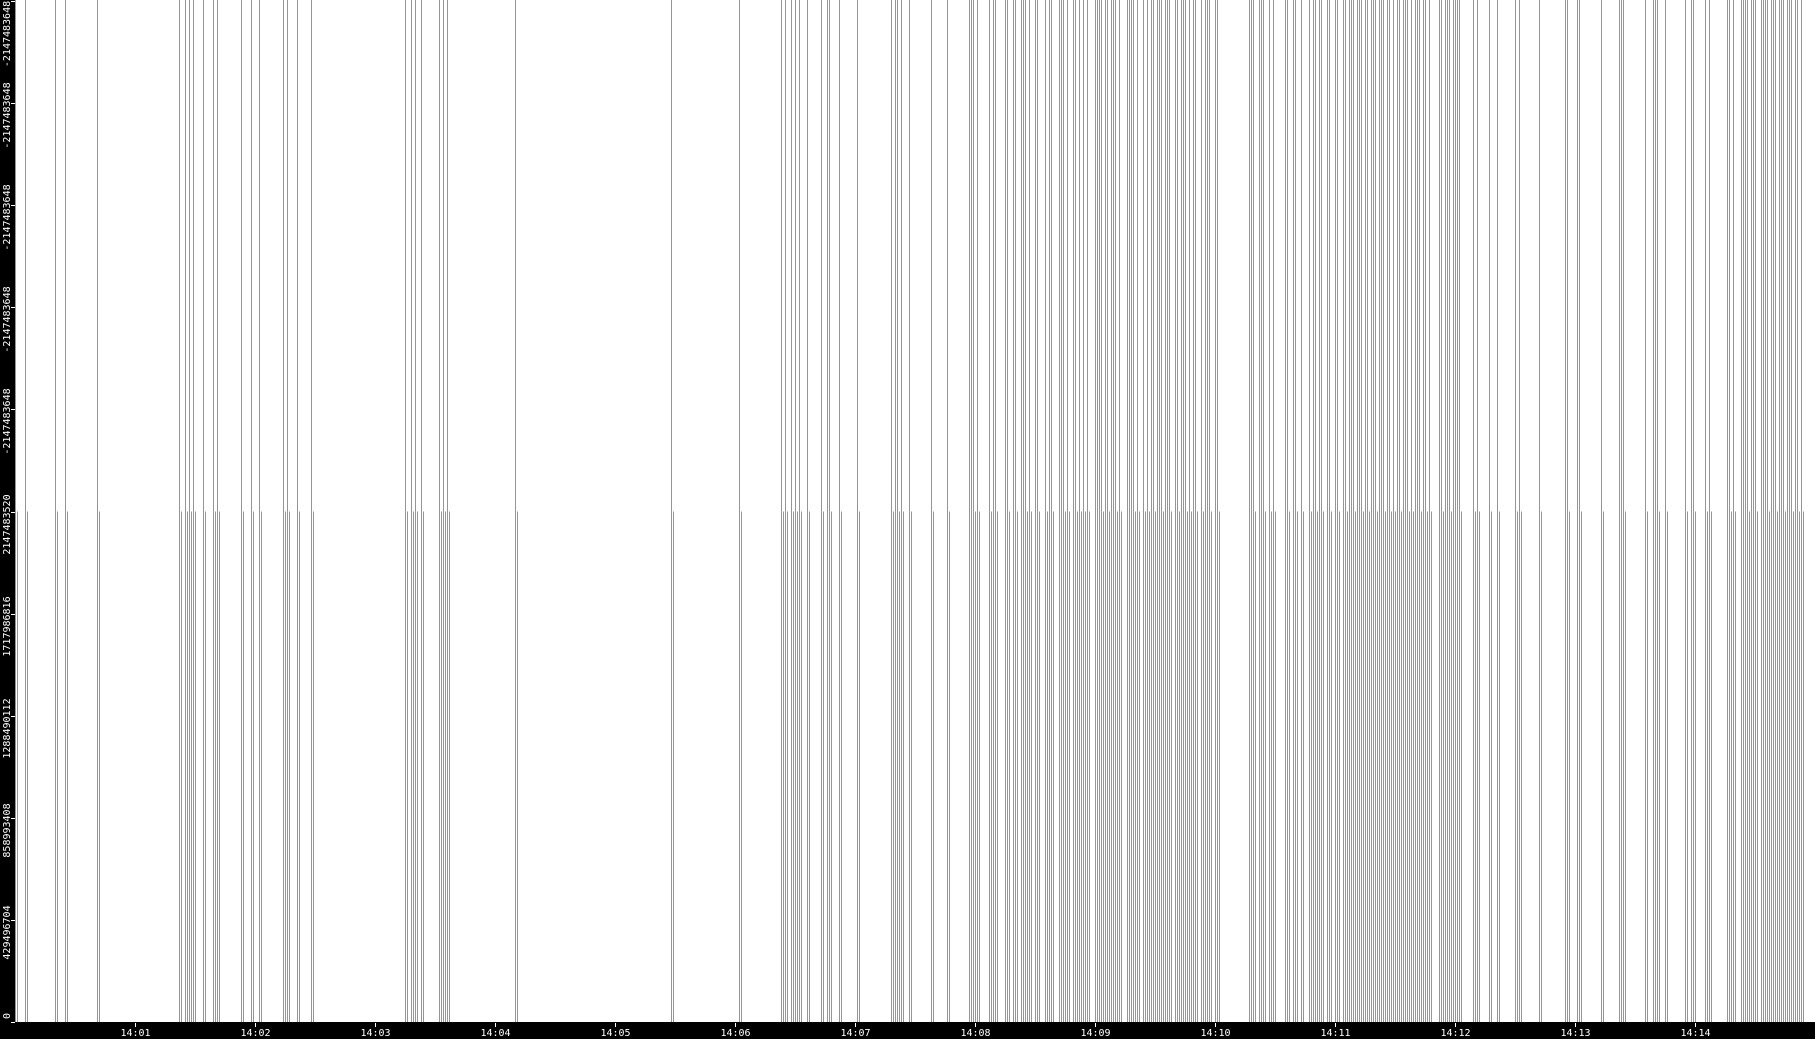  I want to click on x-tick-label: 14:07, so click(855, 1033).